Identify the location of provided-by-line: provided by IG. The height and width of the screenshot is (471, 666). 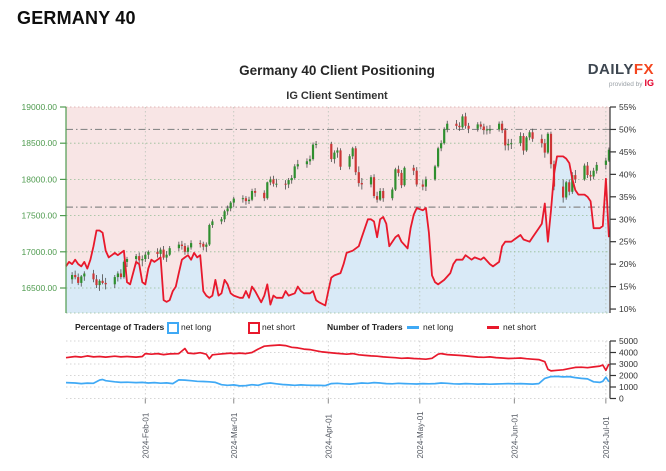
(621, 83).